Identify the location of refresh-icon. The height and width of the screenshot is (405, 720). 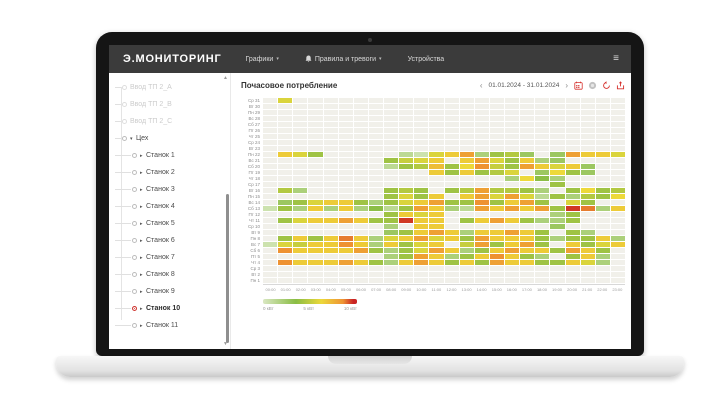
(606, 85).